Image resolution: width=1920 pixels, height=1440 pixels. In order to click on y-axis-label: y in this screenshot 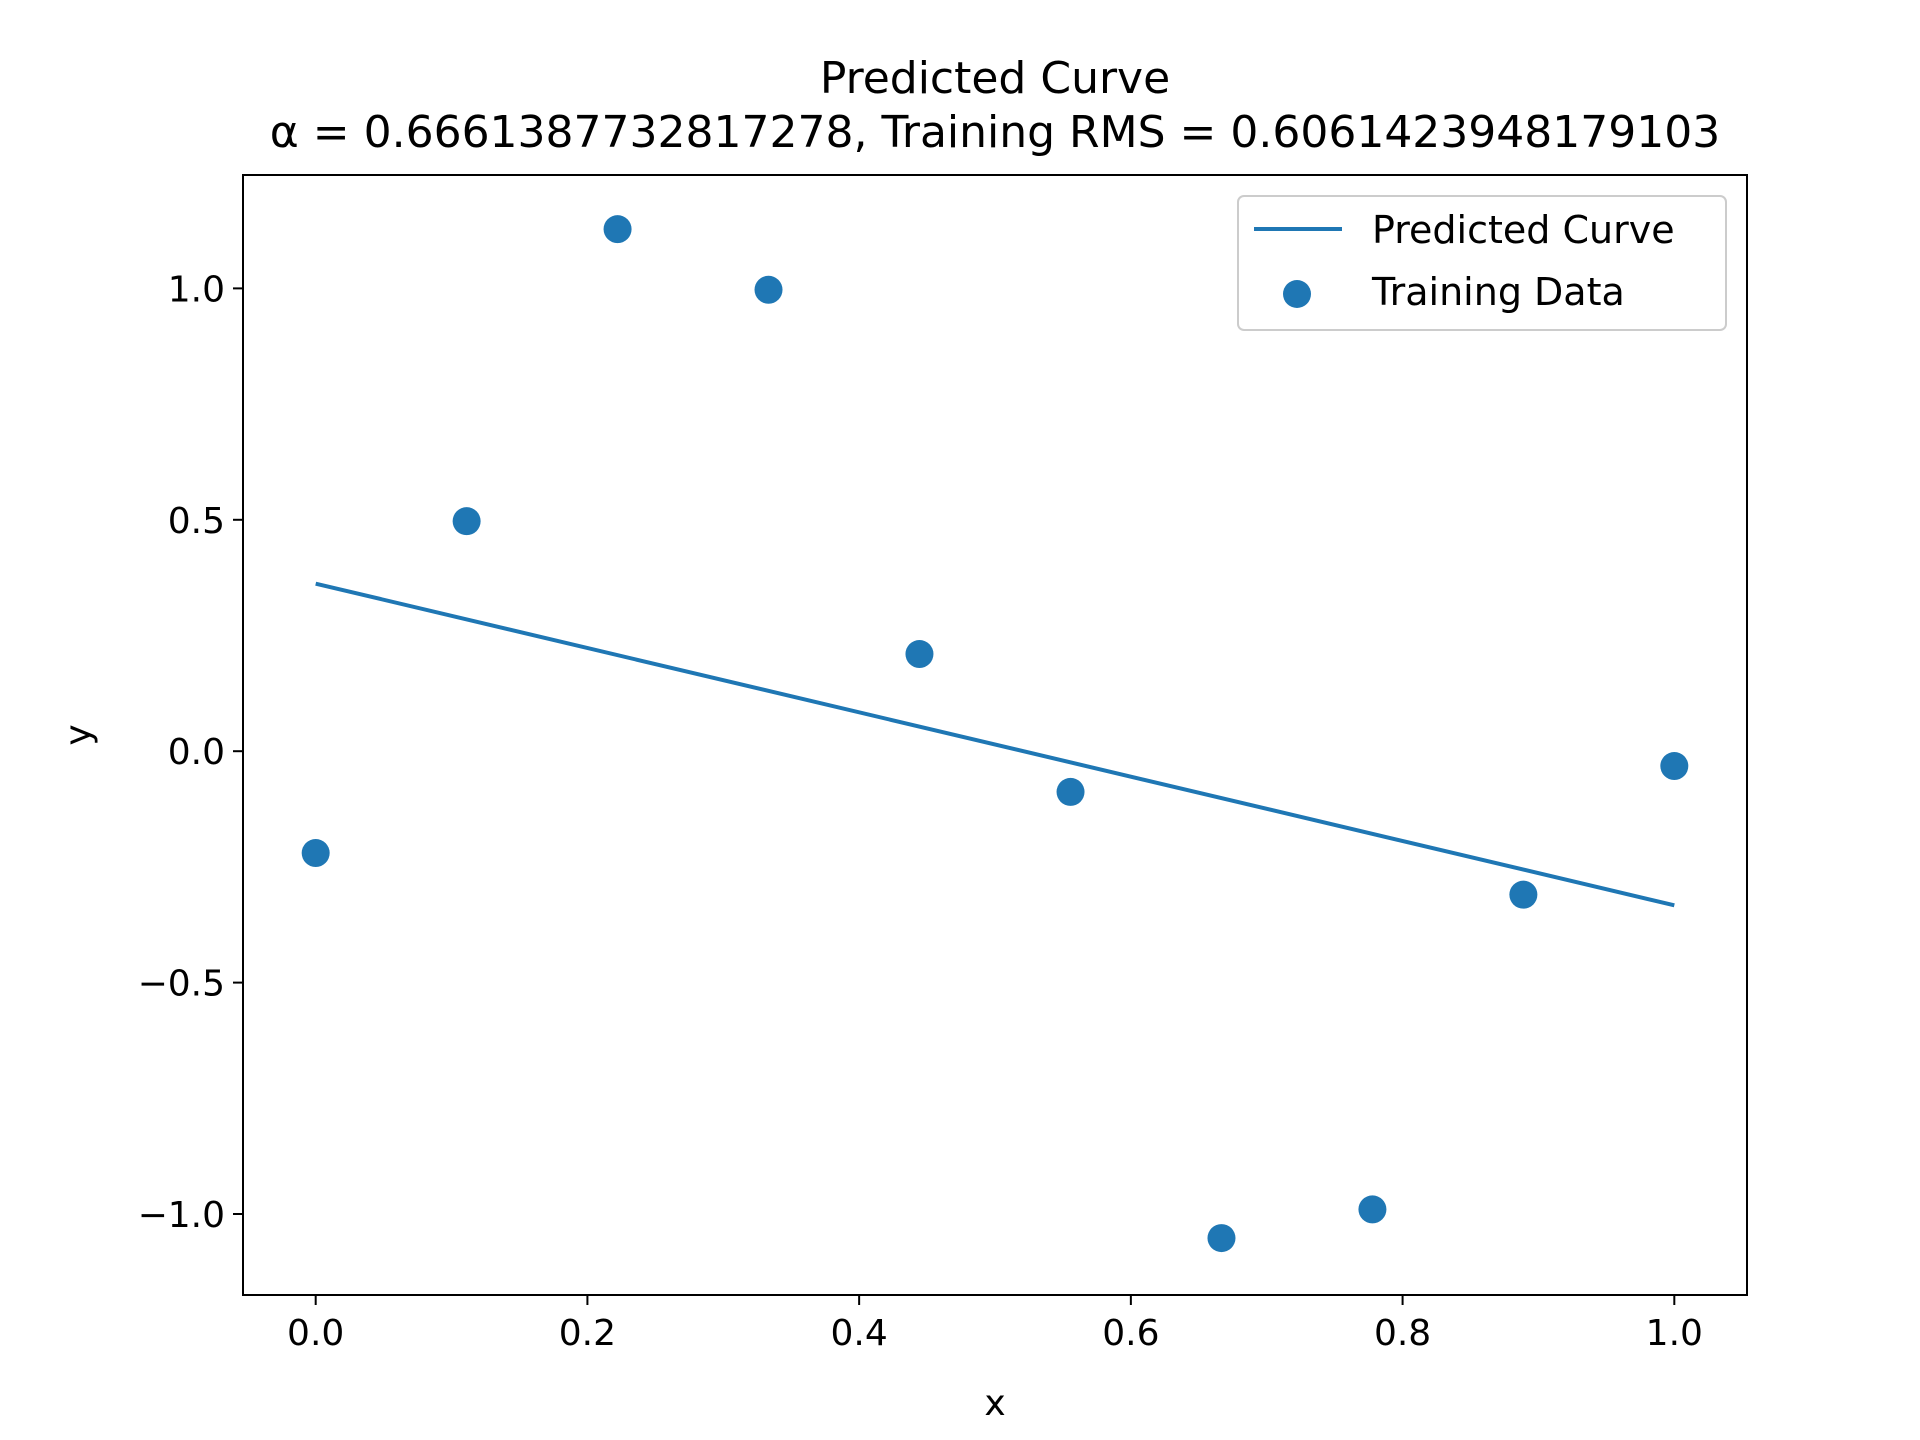, I will do `click(78, 734)`.